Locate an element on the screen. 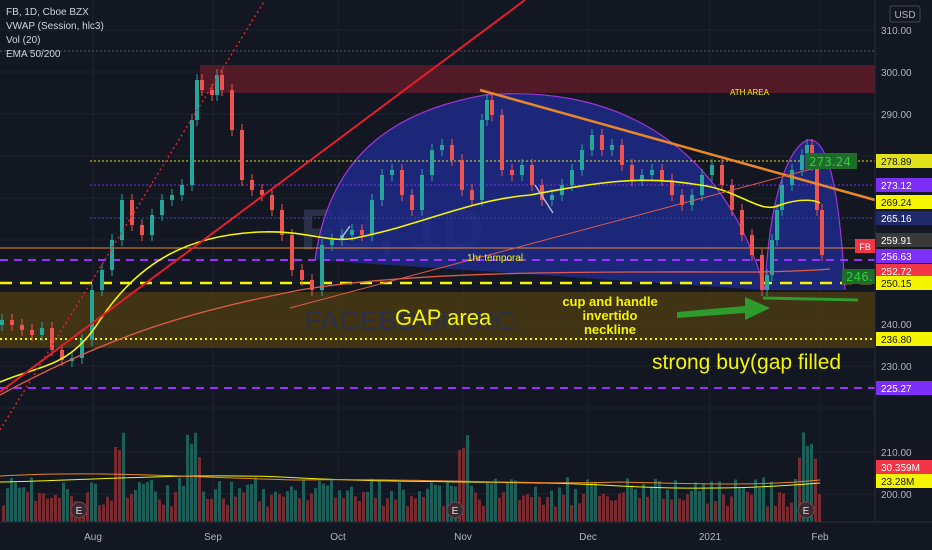 This screenshot has height=550, width=932. indicator-vwap: VWAP (Session, hlc3) is located at coordinates (55, 26).